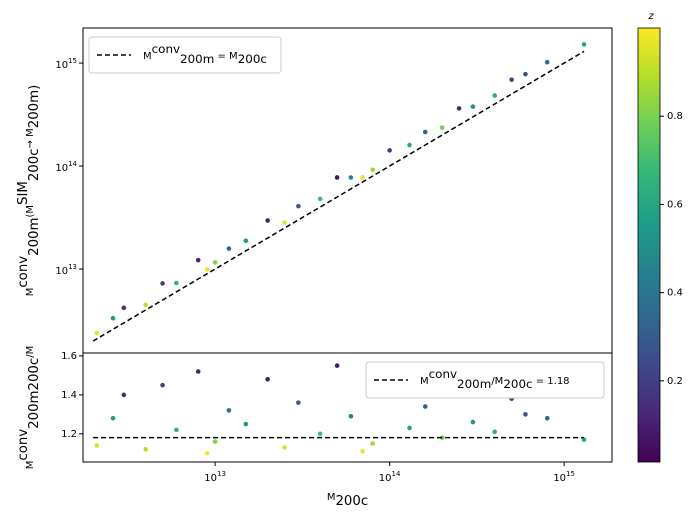 The height and width of the screenshot is (516, 690). What do you see at coordinates (675, 204) in the screenshot?
I see `colorbar-tick-label: 0.6` at bounding box center [675, 204].